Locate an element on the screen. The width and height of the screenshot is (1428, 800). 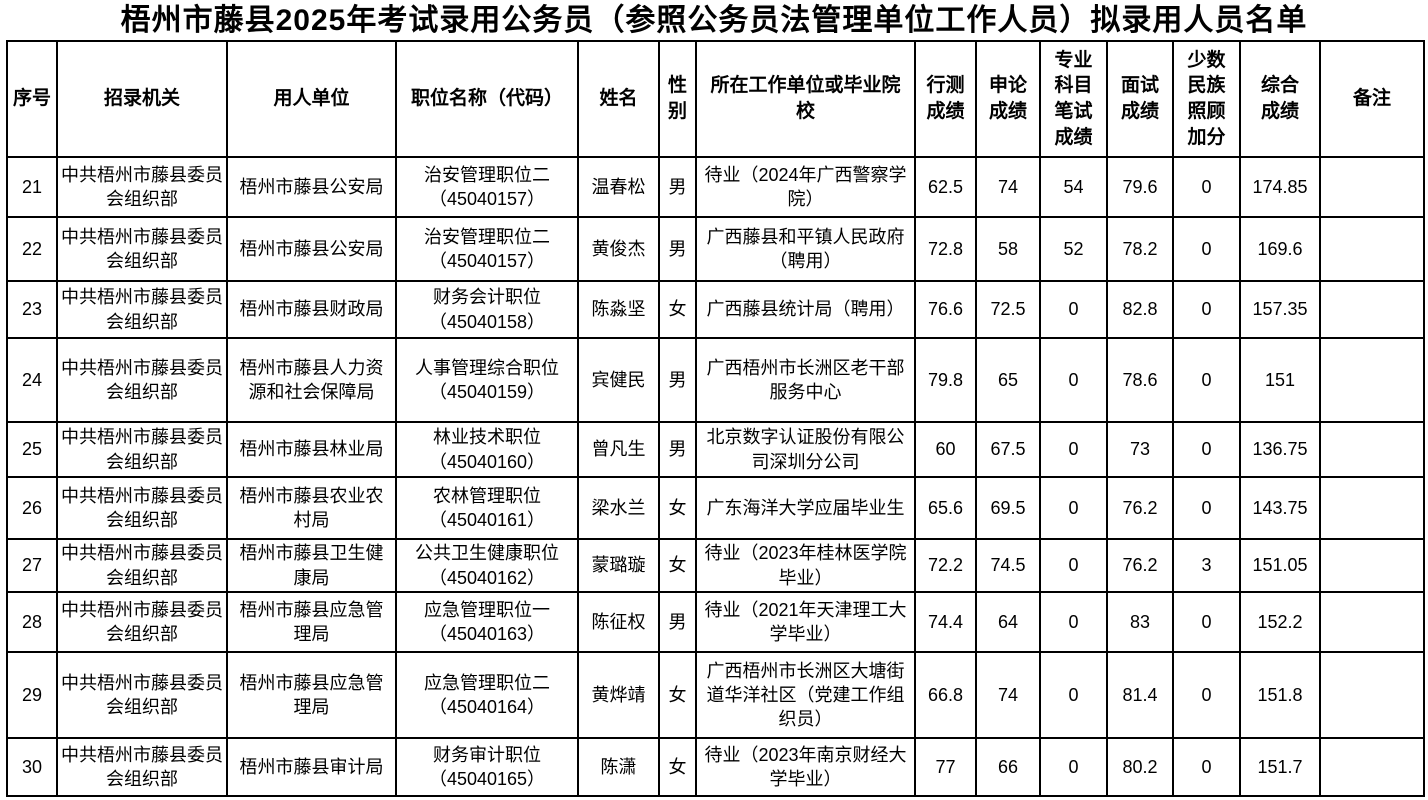
cell-name: 蒙璐璇 is located at coordinates (618, 565).